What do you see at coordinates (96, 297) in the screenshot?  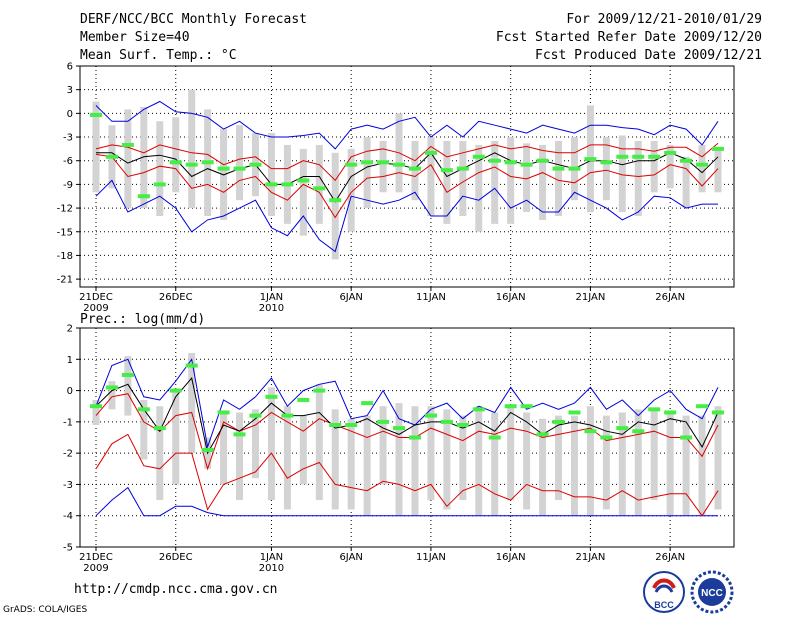 I see `x-tick-label: 21DEC` at bounding box center [96, 297].